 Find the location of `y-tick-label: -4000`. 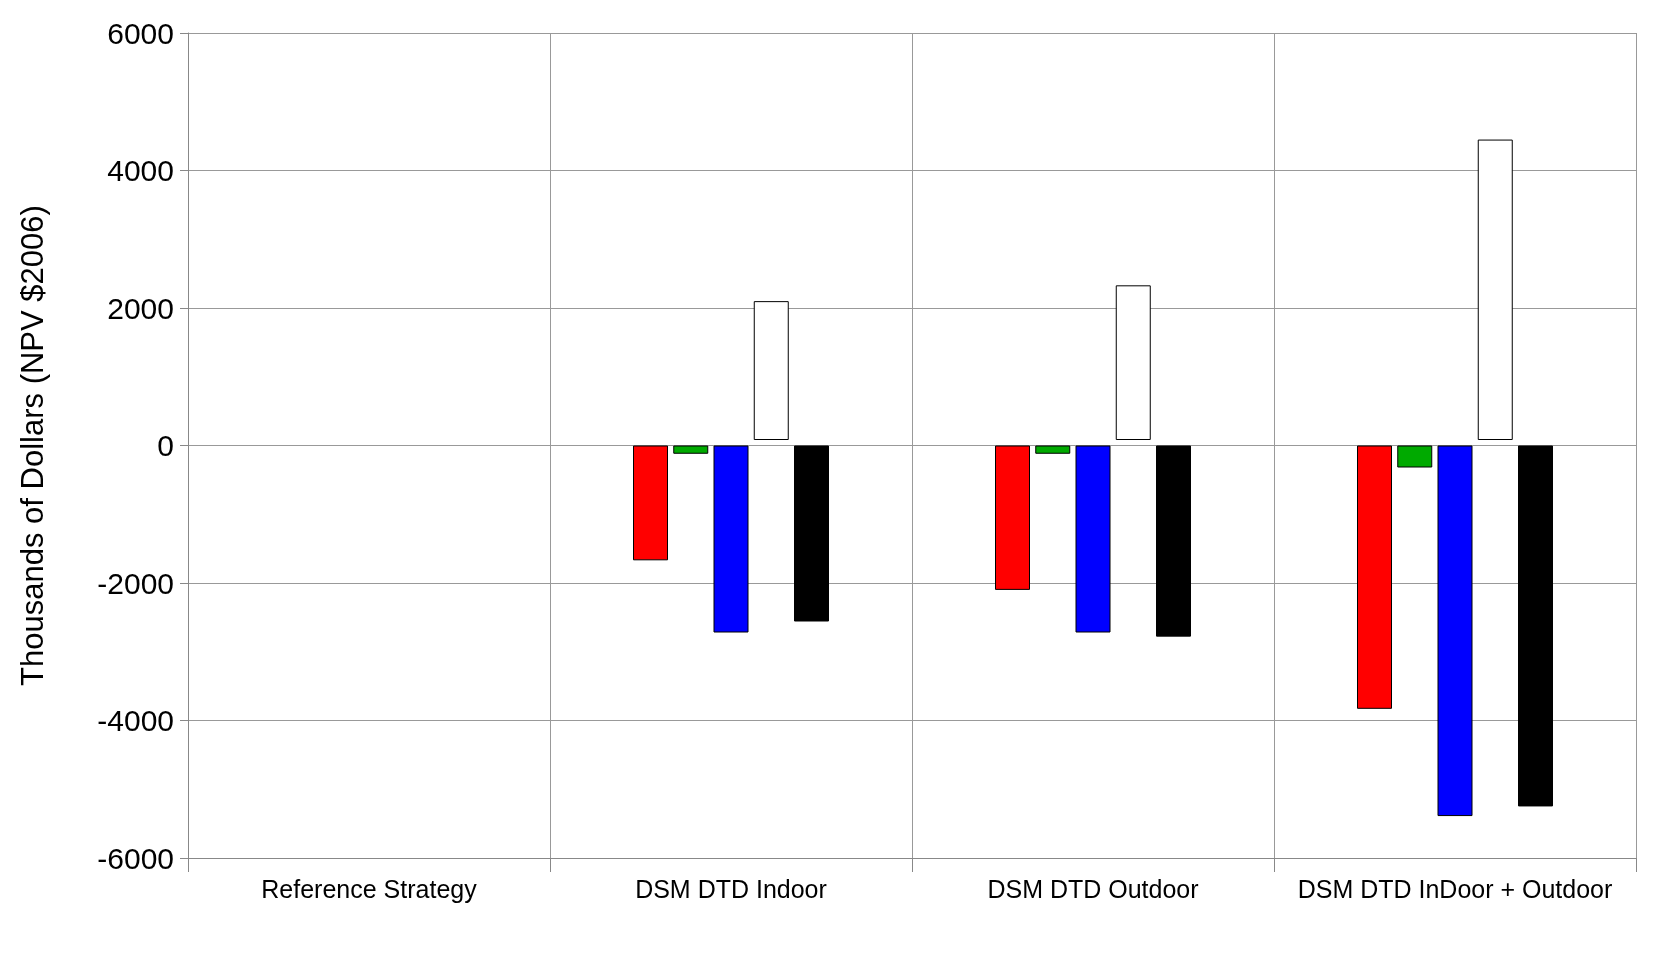

y-tick-label: -4000 is located at coordinates (135, 720).